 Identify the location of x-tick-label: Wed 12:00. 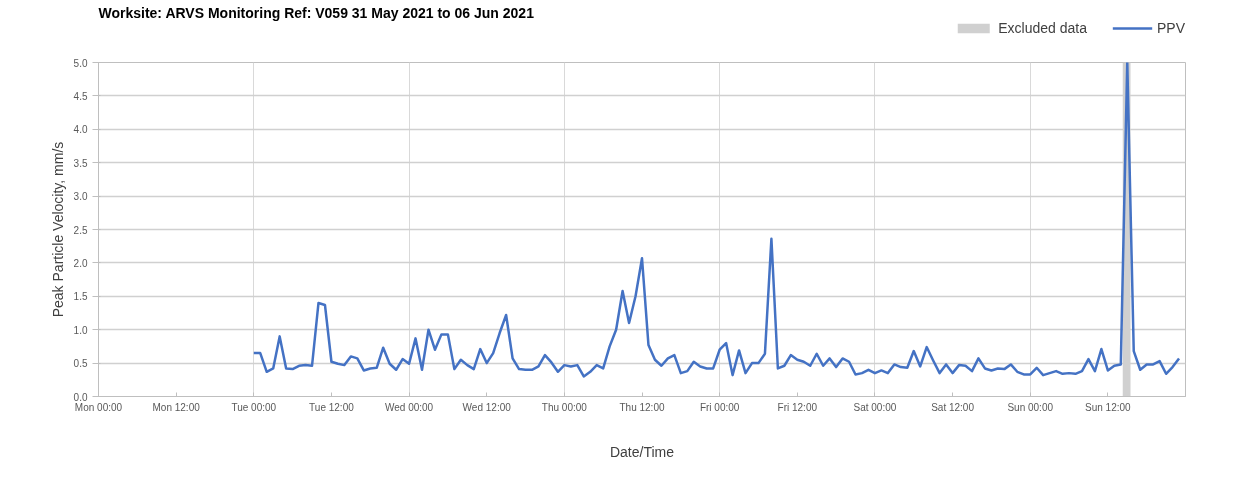
(487, 407).